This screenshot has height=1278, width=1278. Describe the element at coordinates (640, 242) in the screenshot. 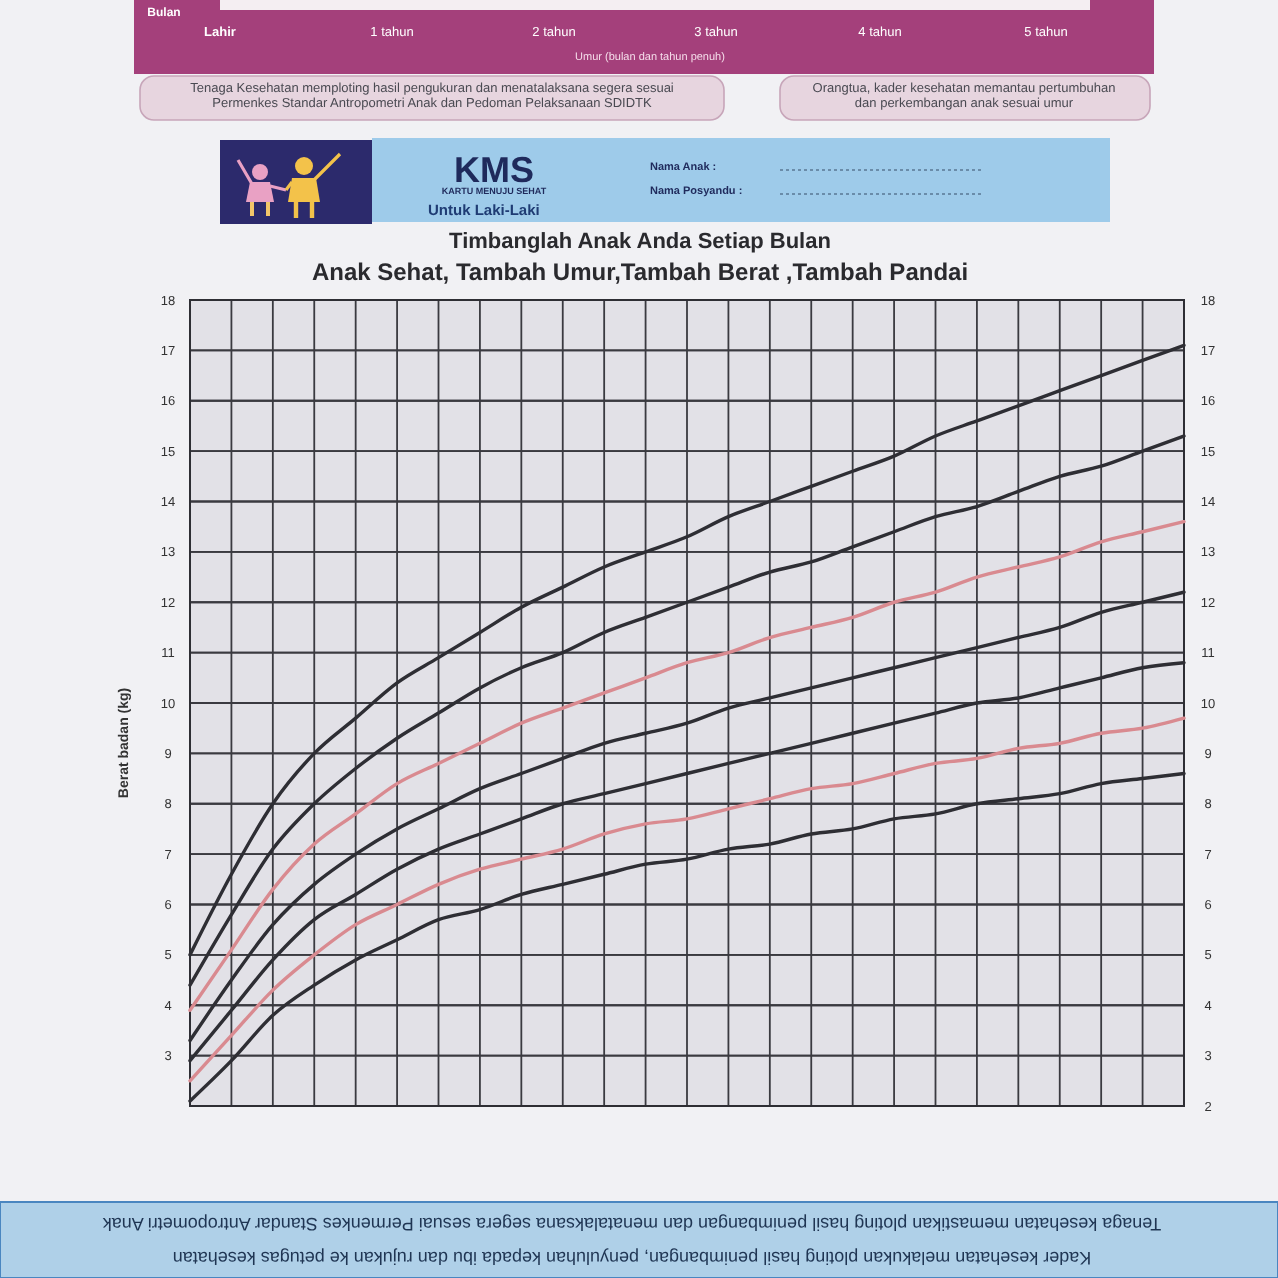

I see `chart-title: Timbanglah Anak Anda Setiap Bulan` at that location.